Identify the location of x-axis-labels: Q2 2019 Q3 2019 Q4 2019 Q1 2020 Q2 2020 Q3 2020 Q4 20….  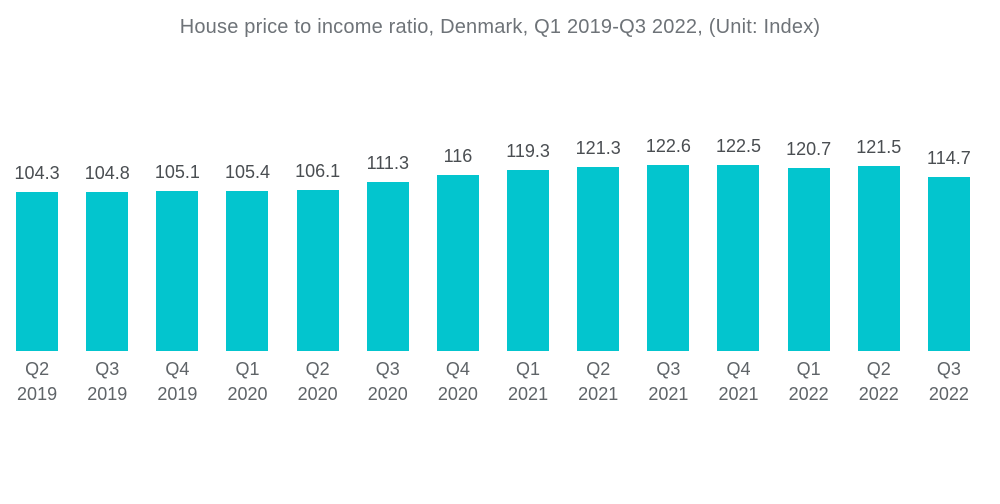
(493, 382).